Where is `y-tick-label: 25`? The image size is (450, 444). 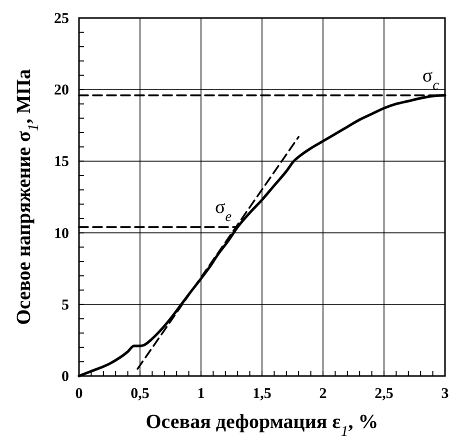
y-tick-label: 25 is located at coordinates (61, 19).